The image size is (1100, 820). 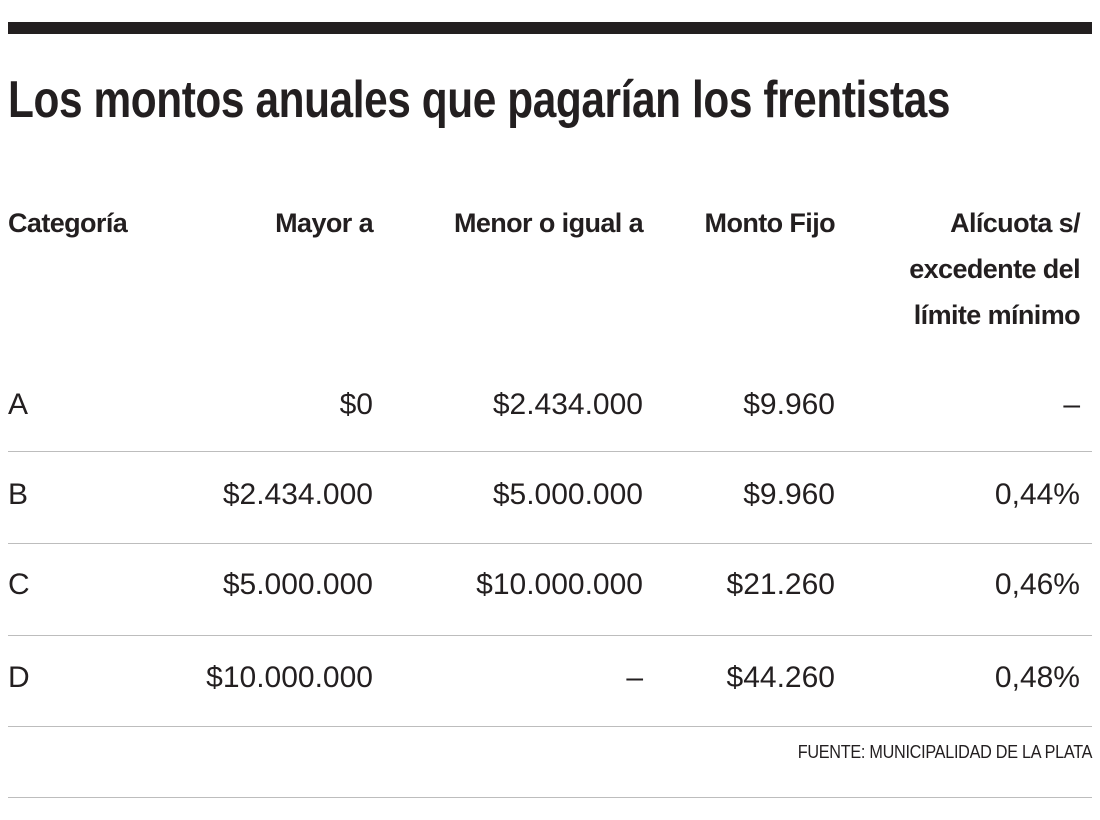 What do you see at coordinates (297, 584) in the screenshot?
I see `cell-mayor-a: $5.000.000` at bounding box center [297, 584].